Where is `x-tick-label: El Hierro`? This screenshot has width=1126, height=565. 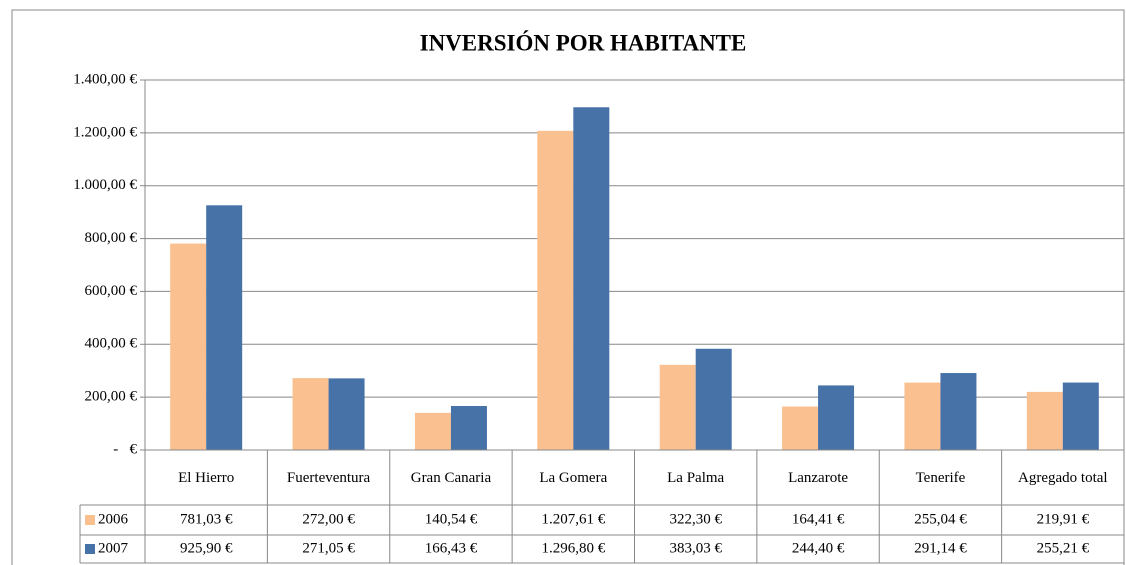 x-tick-label: El Hierro is located at coordinates (206, 477).